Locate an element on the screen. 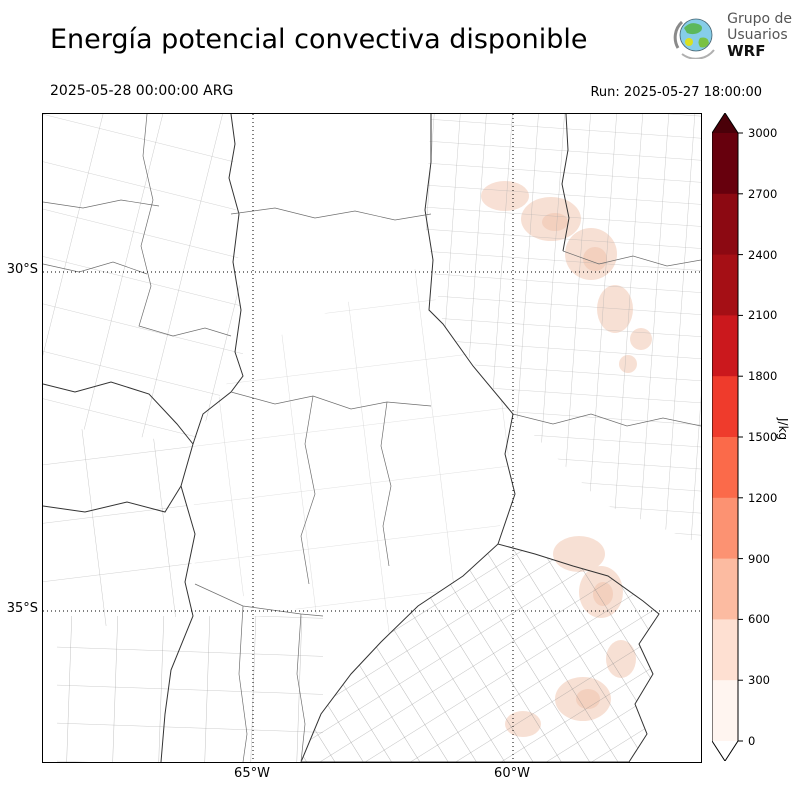  colorbar-scale is located at coordinates (727, 437).